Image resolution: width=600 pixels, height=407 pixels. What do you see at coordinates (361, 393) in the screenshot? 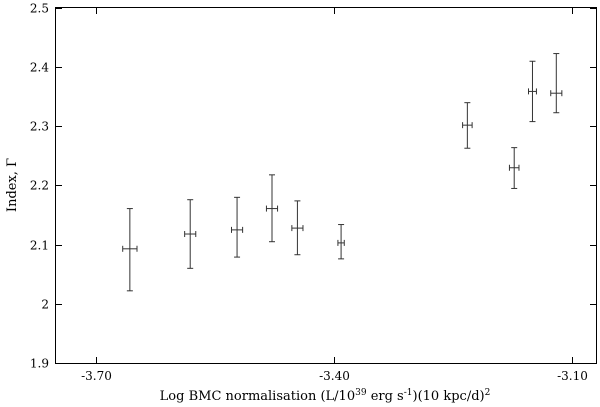
I see `x-axis-title-sup1: 39` at bounding box center [361, 393].